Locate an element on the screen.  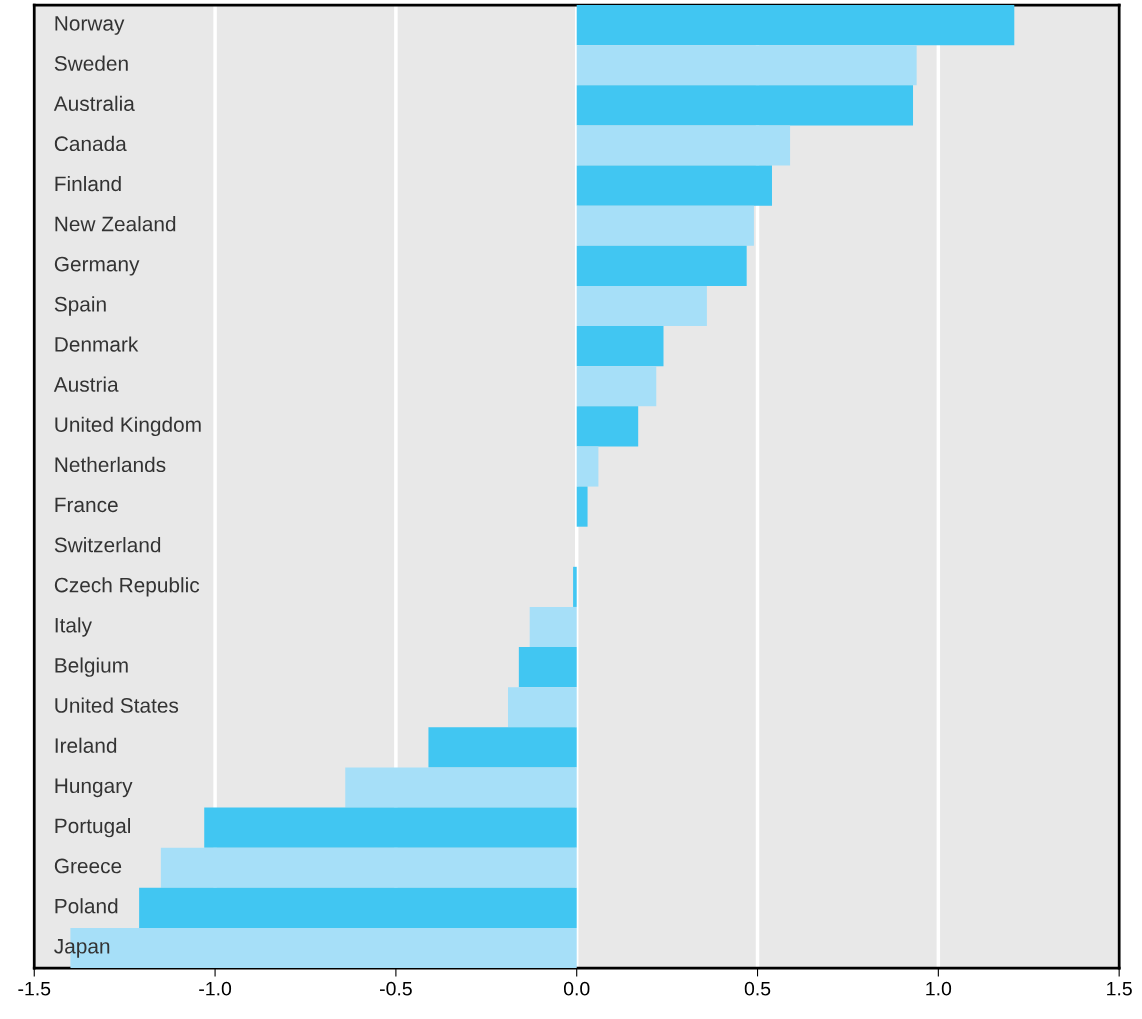
y-tick-label: Poland is located at coordinates (86, 906).